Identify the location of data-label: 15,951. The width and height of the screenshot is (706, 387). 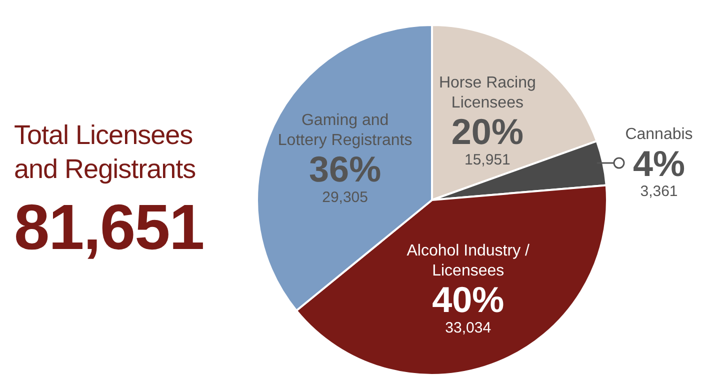
(487, 159).